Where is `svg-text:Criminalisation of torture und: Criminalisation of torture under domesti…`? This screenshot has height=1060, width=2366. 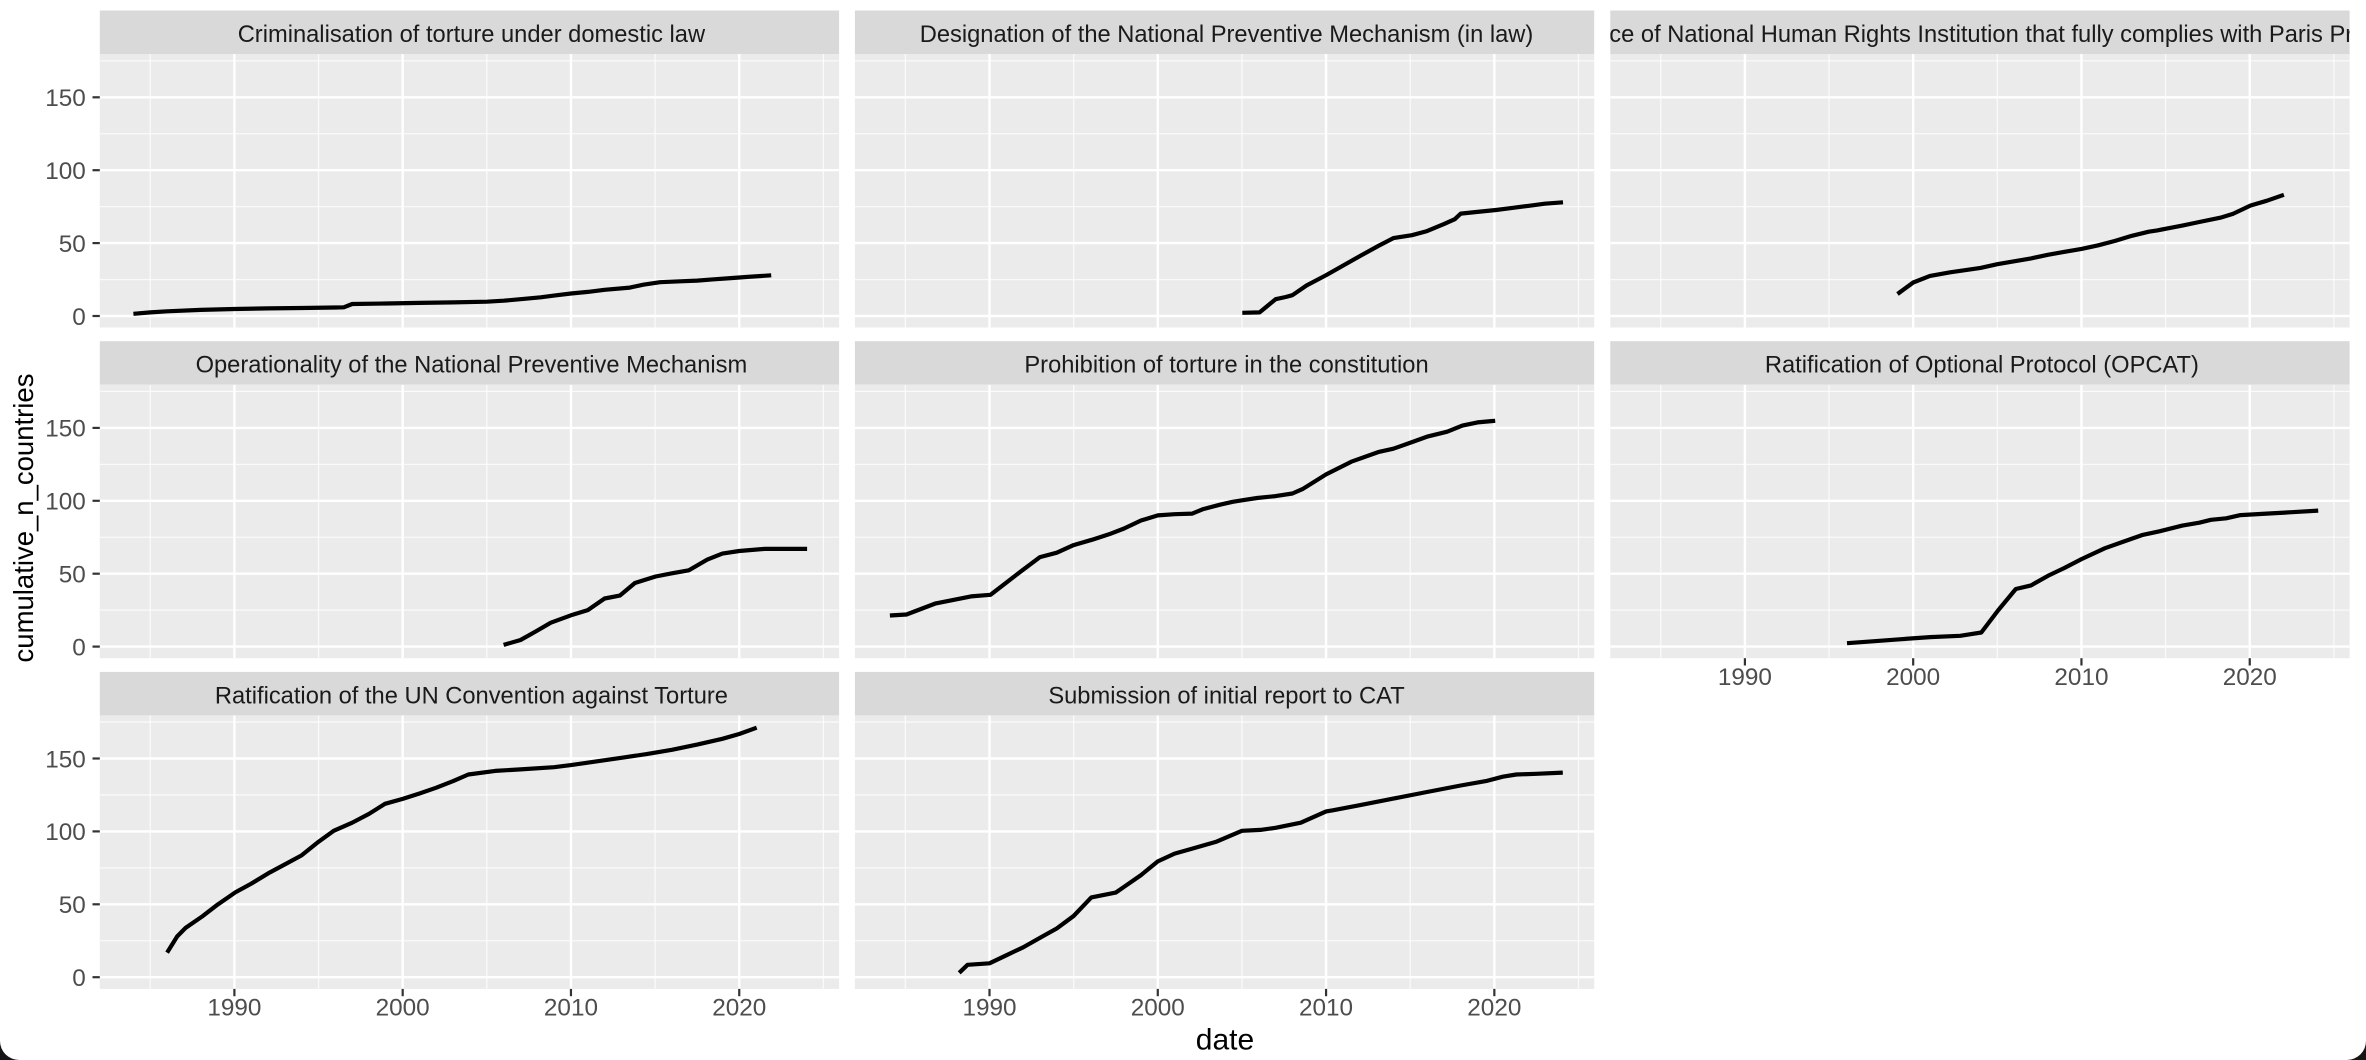 svg-text:Criminalisation of torture und: Criminalisation of torture under domesti… is located at coordinates (472, 35).